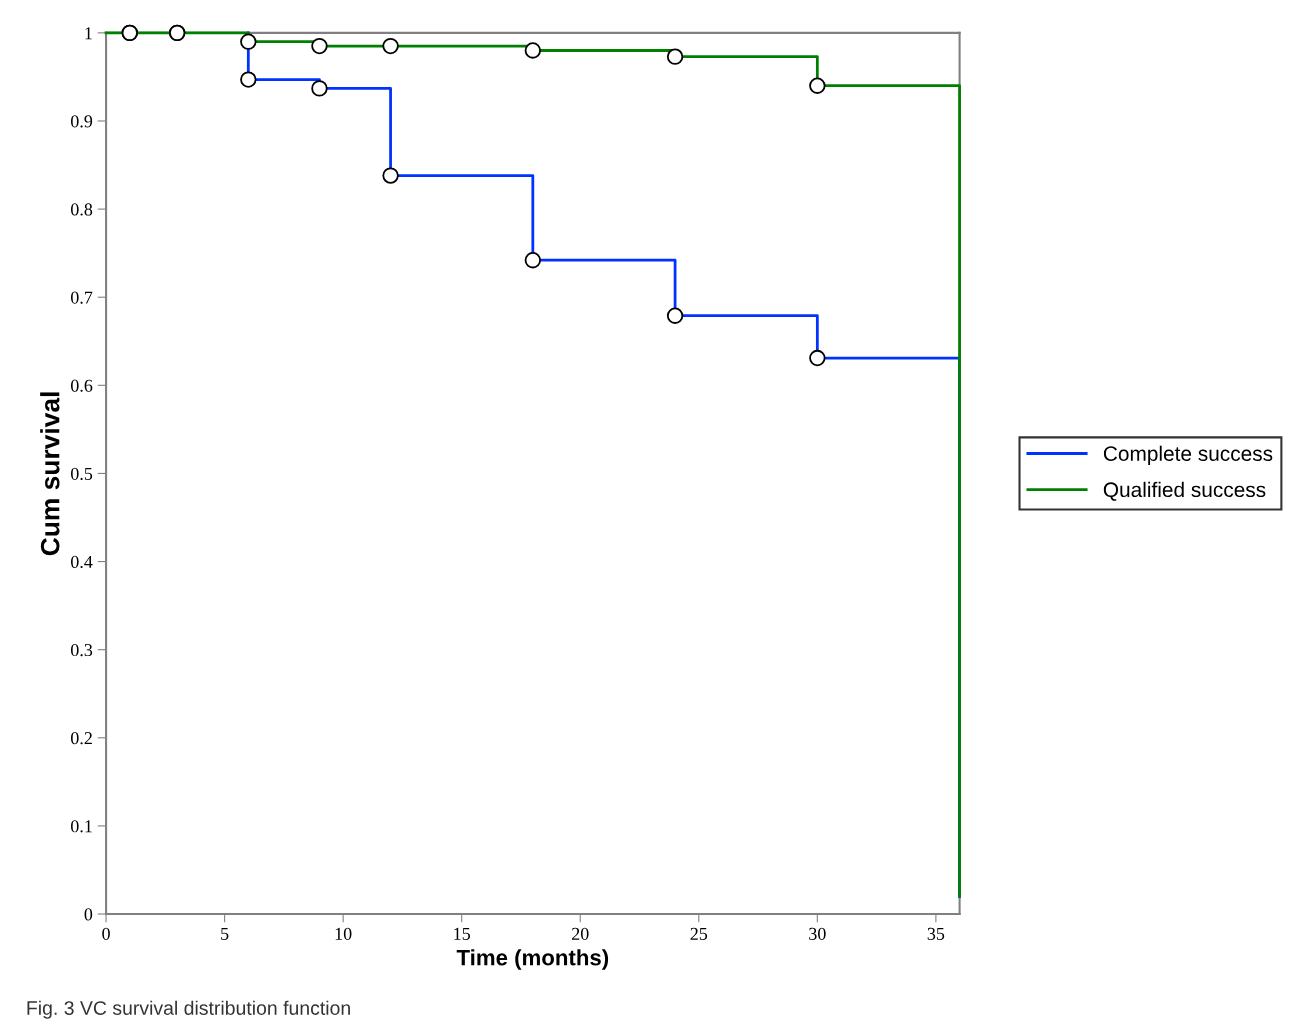 This screenshot has height=1027, width=1295. What do you see at coordinates (343, 933) in the screenshot?
I see `x-tick-label: 10` at bounding box center [343, 933].